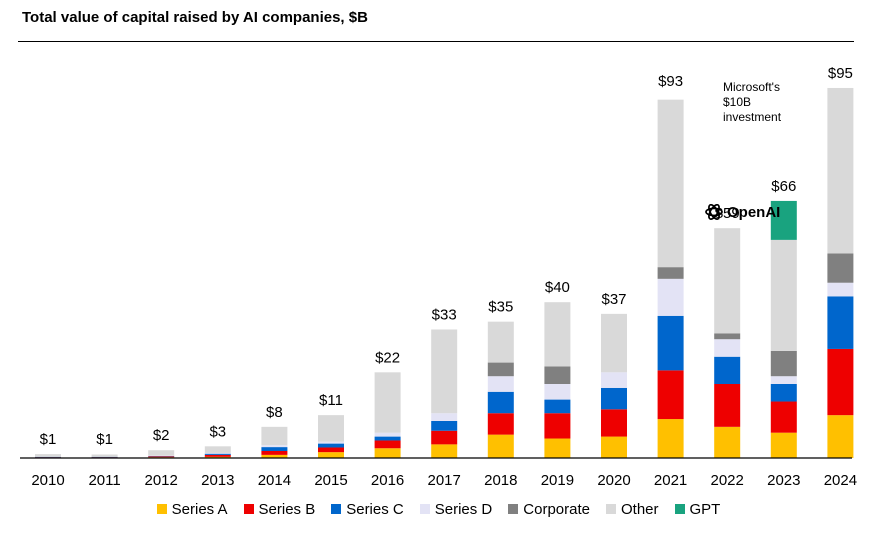 The height and width of the screenshot is (541, 877). I want to click on legend-label: GPT, so click(705, 509).